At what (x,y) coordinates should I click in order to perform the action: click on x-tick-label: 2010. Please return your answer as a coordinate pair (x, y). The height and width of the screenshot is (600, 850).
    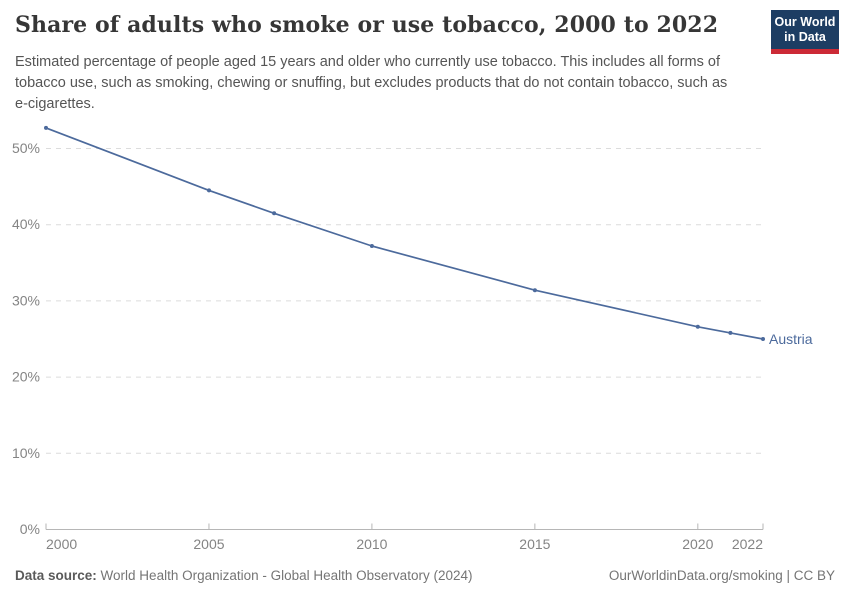
    Looking at the image, I should click on (371, 544).